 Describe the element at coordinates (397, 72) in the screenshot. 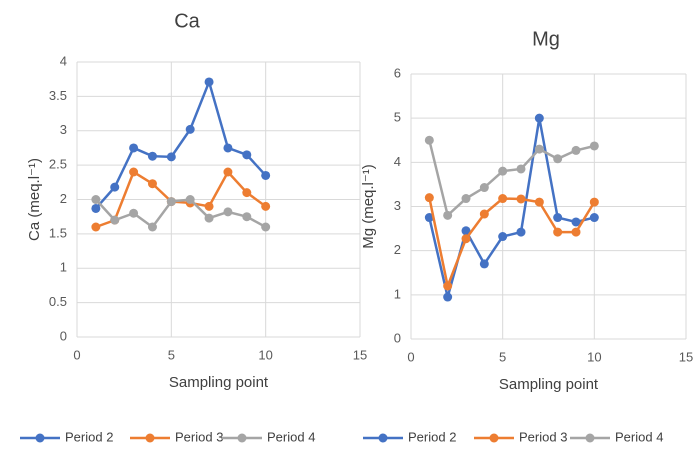

I see `y-tick-label: 6` at that location.